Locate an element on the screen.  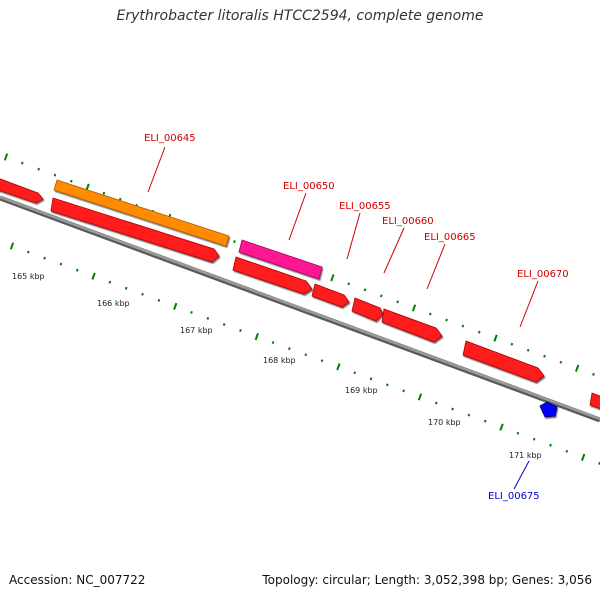
gene-label-eli-00660: ELI_00660 is located at coordinates (408, 221).